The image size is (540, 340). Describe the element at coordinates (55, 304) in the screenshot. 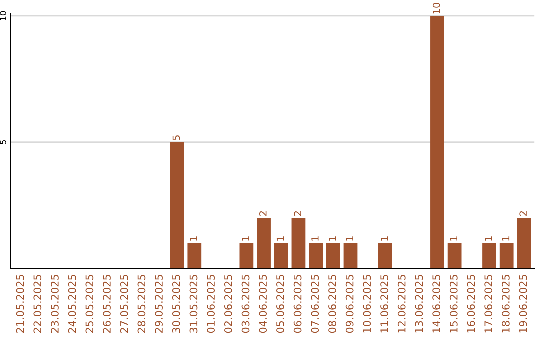

I see `x-tick-label: 23.05.2025` at that location.